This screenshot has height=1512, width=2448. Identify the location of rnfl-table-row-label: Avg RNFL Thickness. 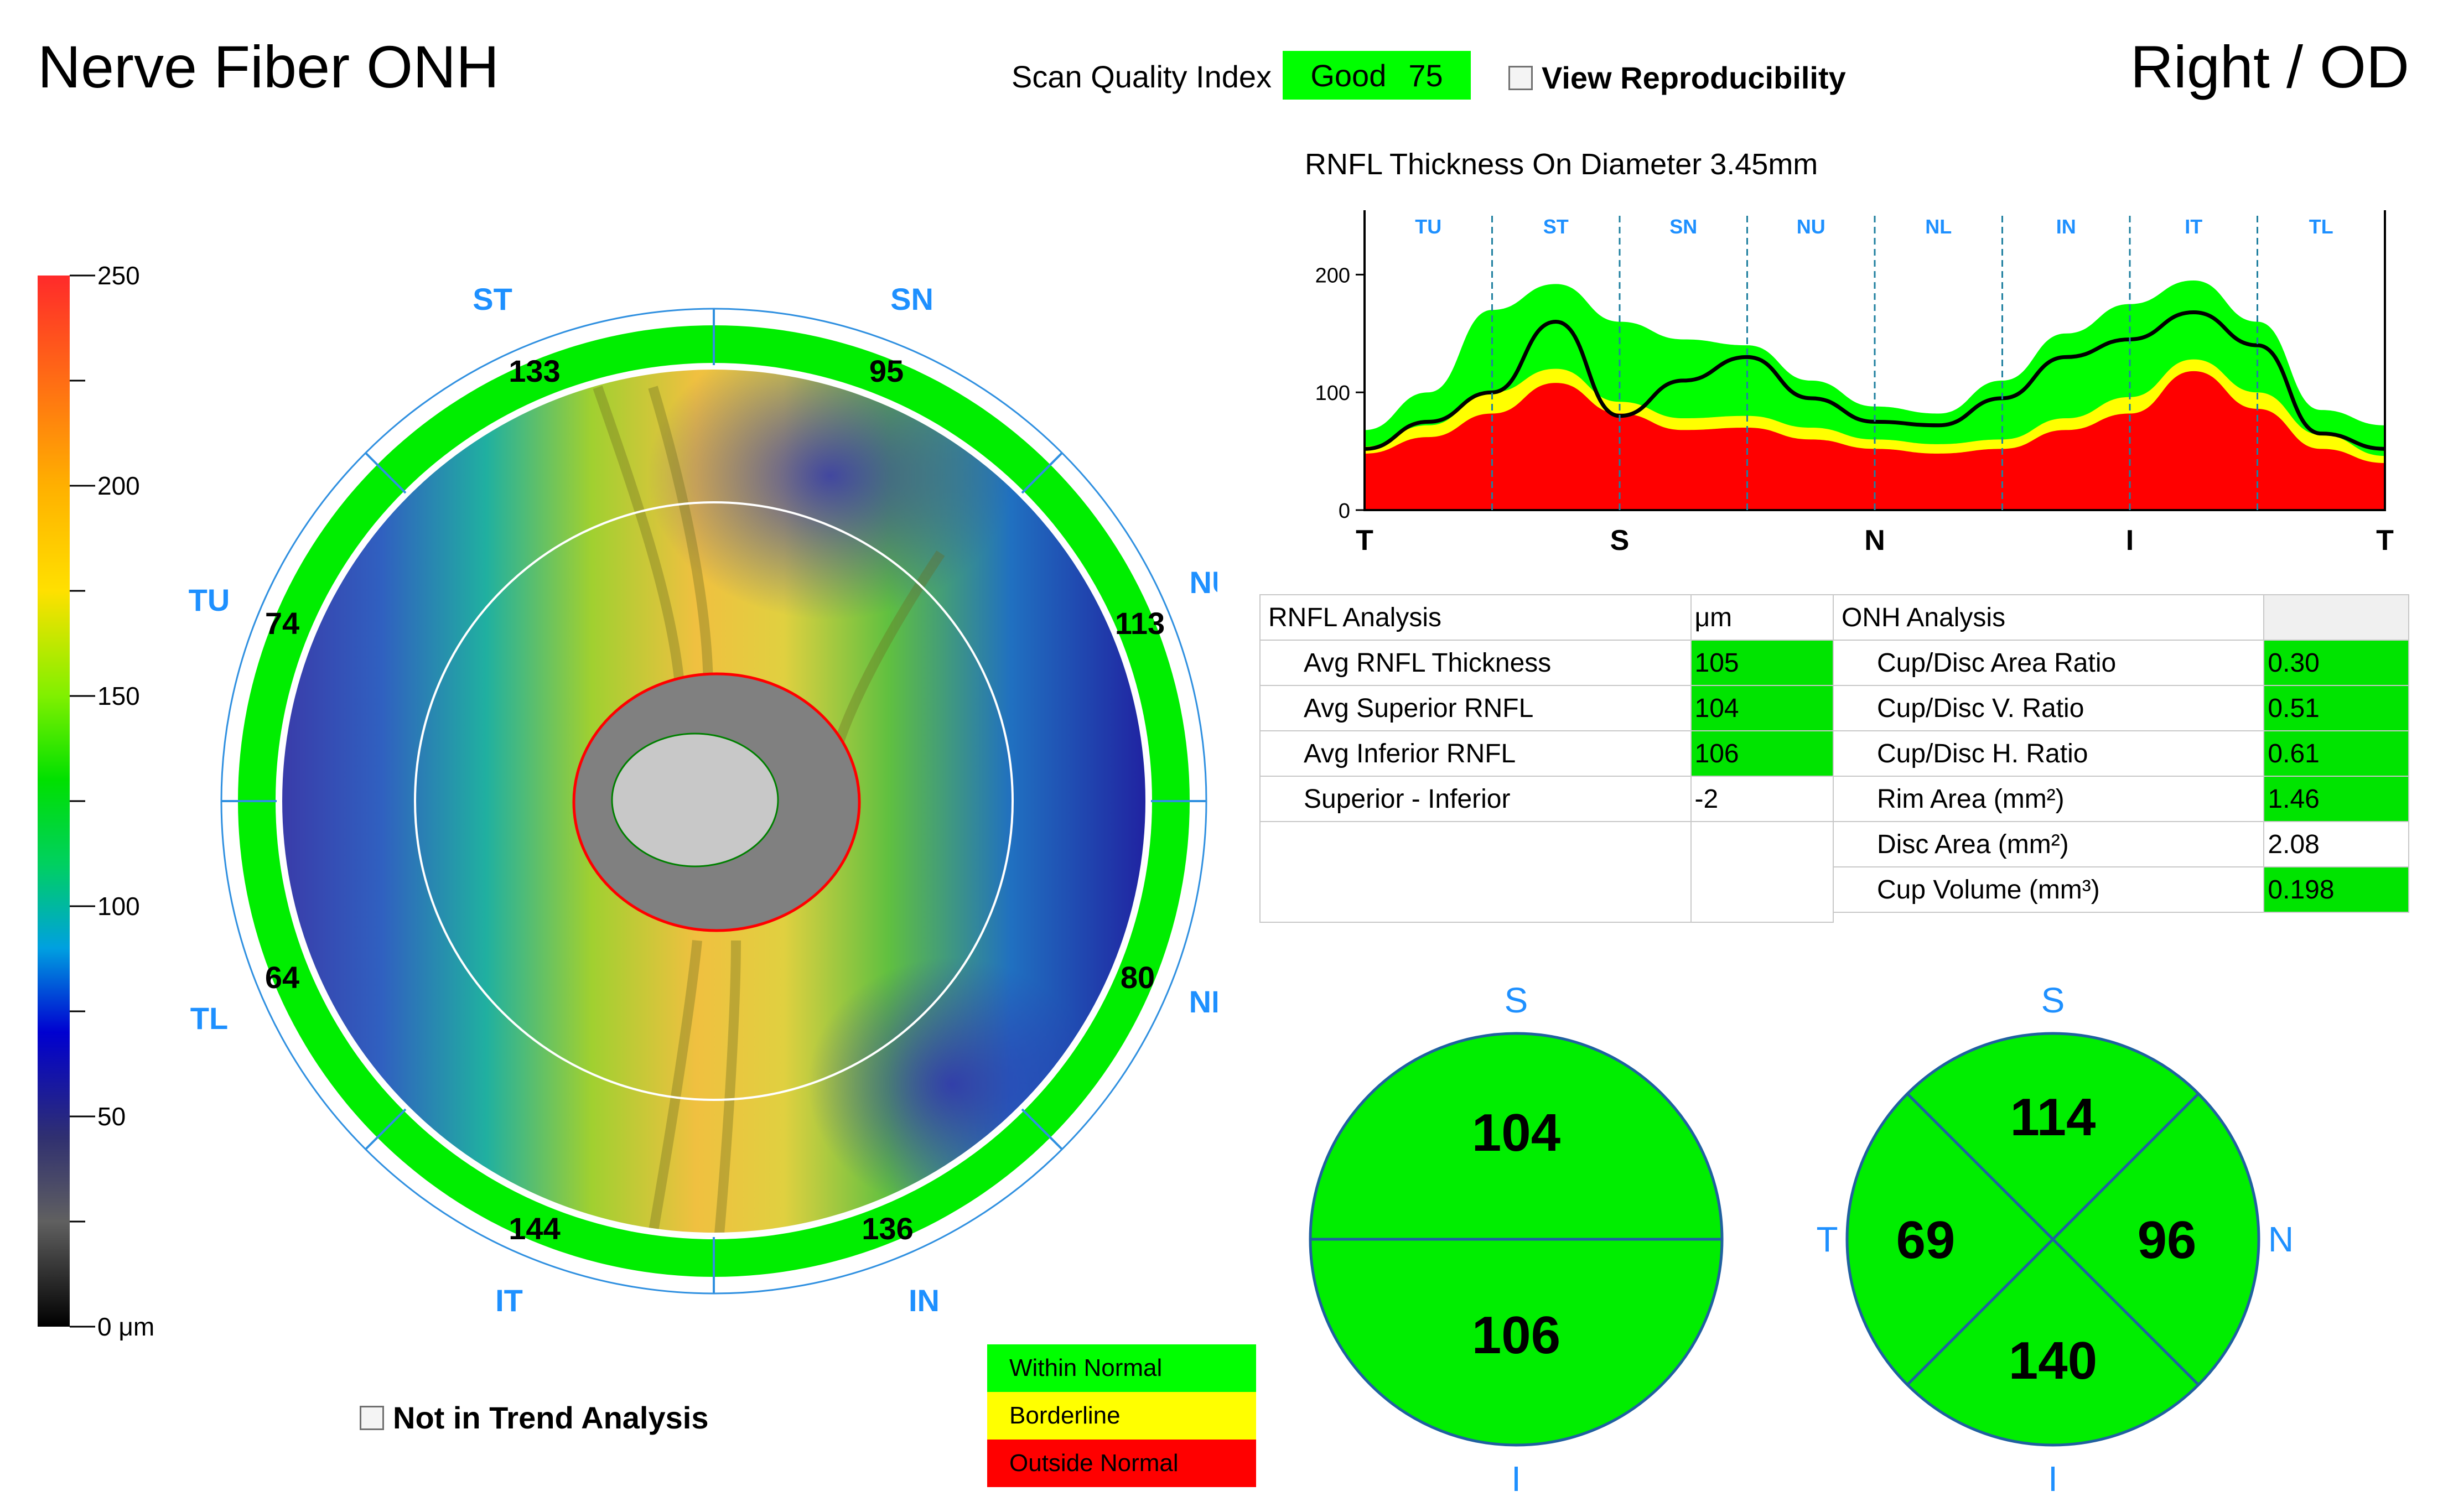
(1475, 663).